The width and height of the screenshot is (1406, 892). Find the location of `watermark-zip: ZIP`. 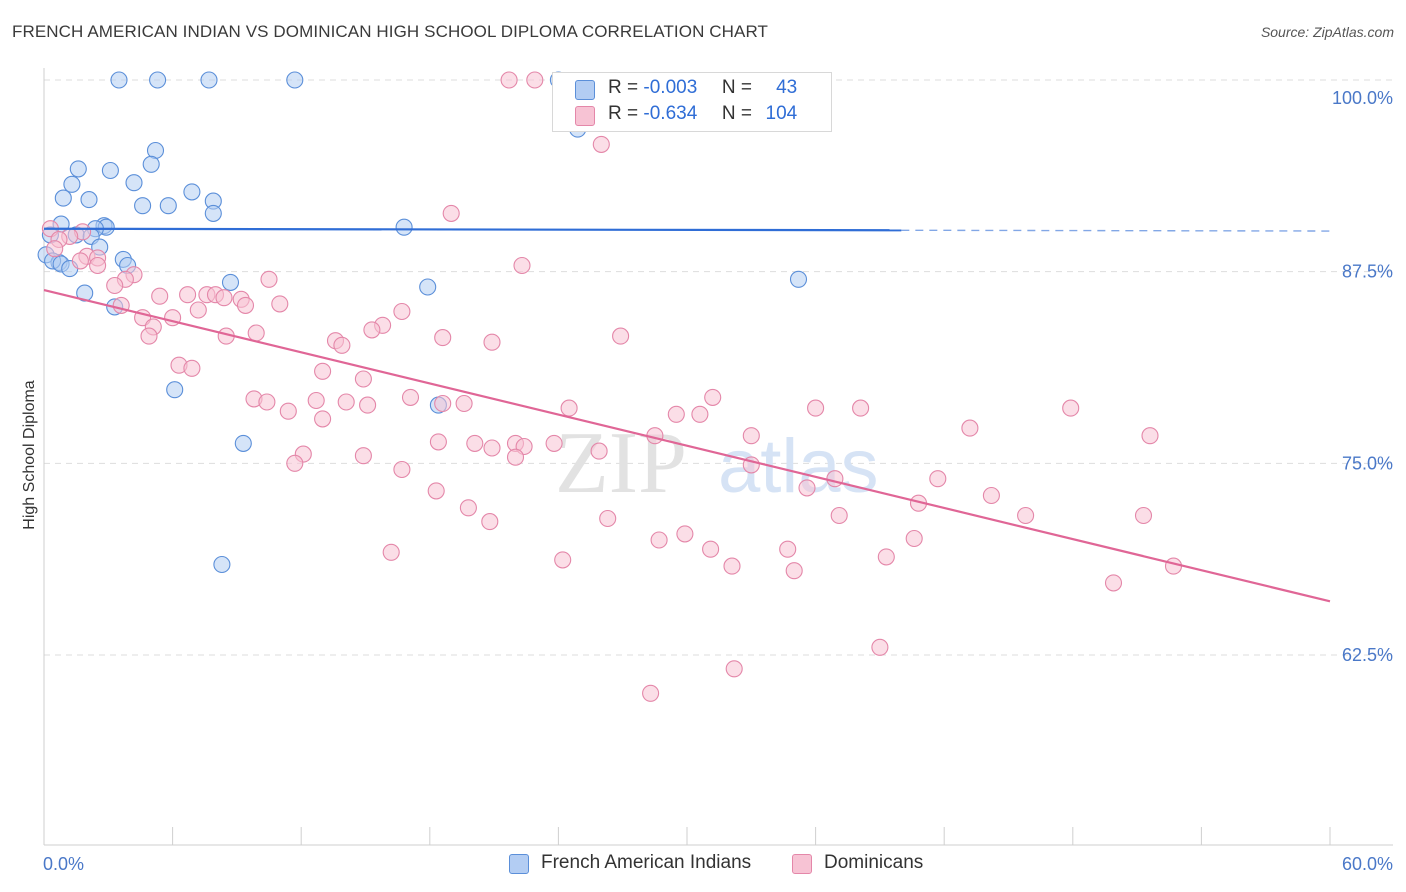

watermark-zip: ZIP is located at coordinates (621, 463).